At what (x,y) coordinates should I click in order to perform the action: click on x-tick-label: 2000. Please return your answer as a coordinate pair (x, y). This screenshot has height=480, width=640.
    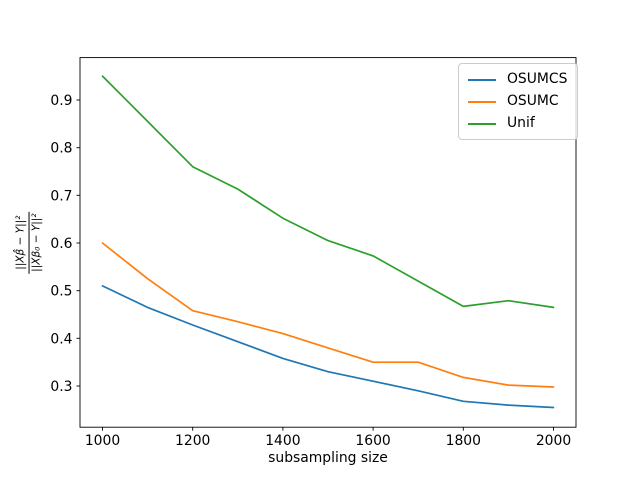
    Looking at the image, I should click on (553, 441).